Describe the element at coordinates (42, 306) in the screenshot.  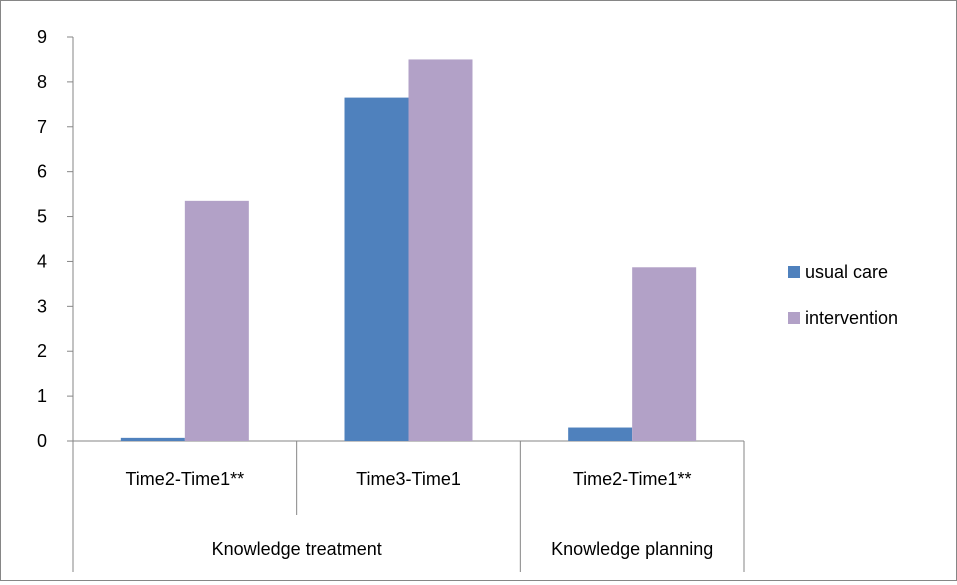
I see `y-tick-label: 3` at that location.